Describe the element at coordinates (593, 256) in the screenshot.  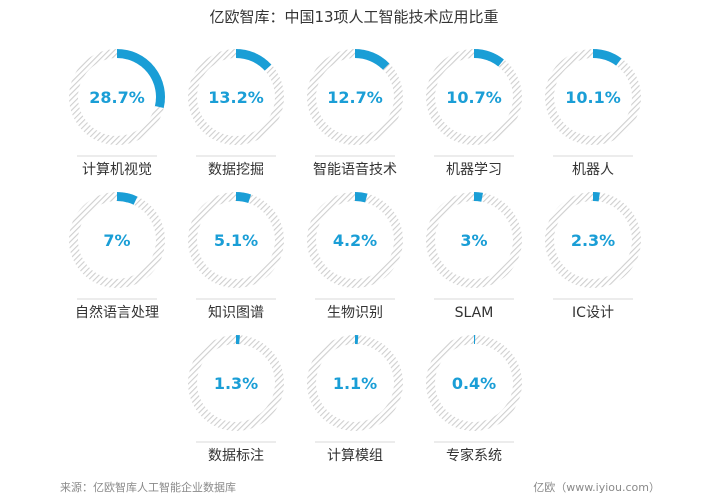
I see `donut-item: 2.3% IC设计` at that location.